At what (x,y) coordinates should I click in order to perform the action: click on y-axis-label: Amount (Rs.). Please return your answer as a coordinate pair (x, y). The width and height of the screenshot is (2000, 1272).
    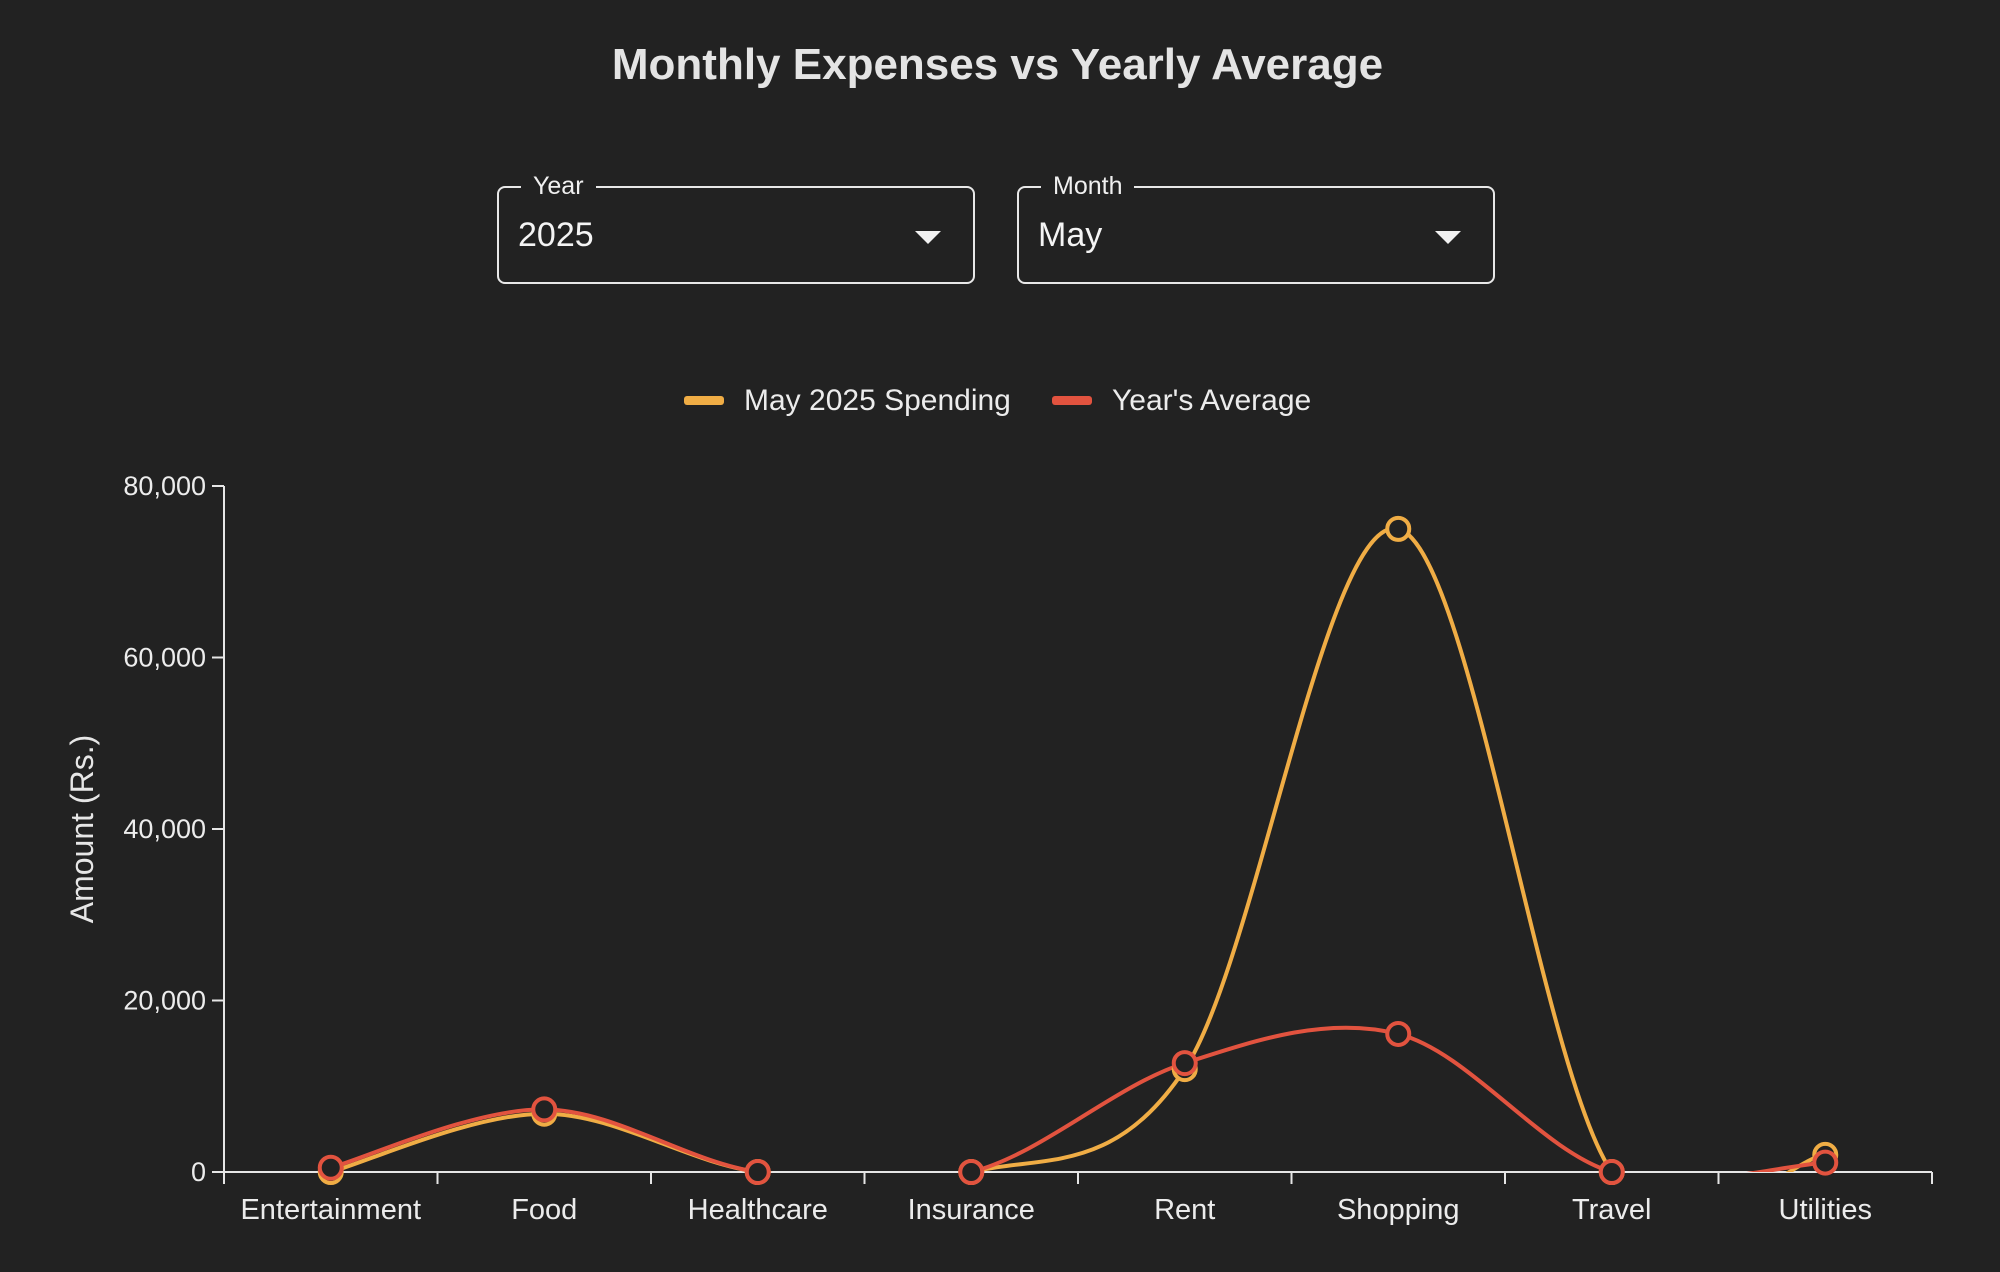
    Looking at the image, I should click on (82, 829).